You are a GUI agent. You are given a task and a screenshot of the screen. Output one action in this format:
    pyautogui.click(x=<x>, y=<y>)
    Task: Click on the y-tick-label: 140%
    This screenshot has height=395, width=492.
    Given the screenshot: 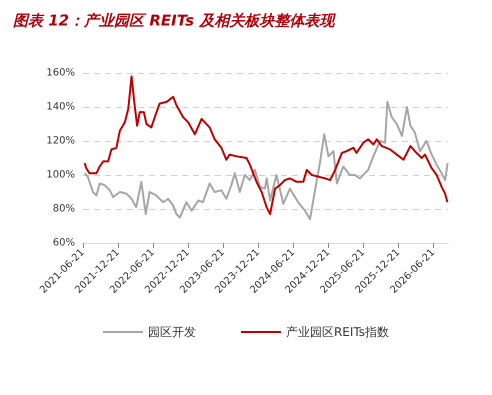 What is the action you would take?
    pyautogui.click(x=60, y=107)
    